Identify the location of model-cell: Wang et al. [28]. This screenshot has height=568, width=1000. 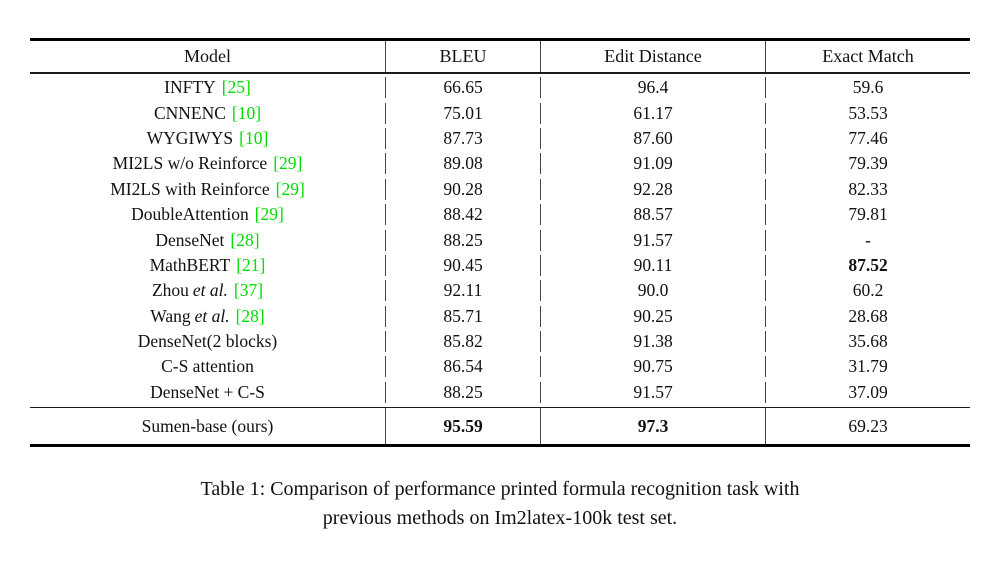
(207, 316).